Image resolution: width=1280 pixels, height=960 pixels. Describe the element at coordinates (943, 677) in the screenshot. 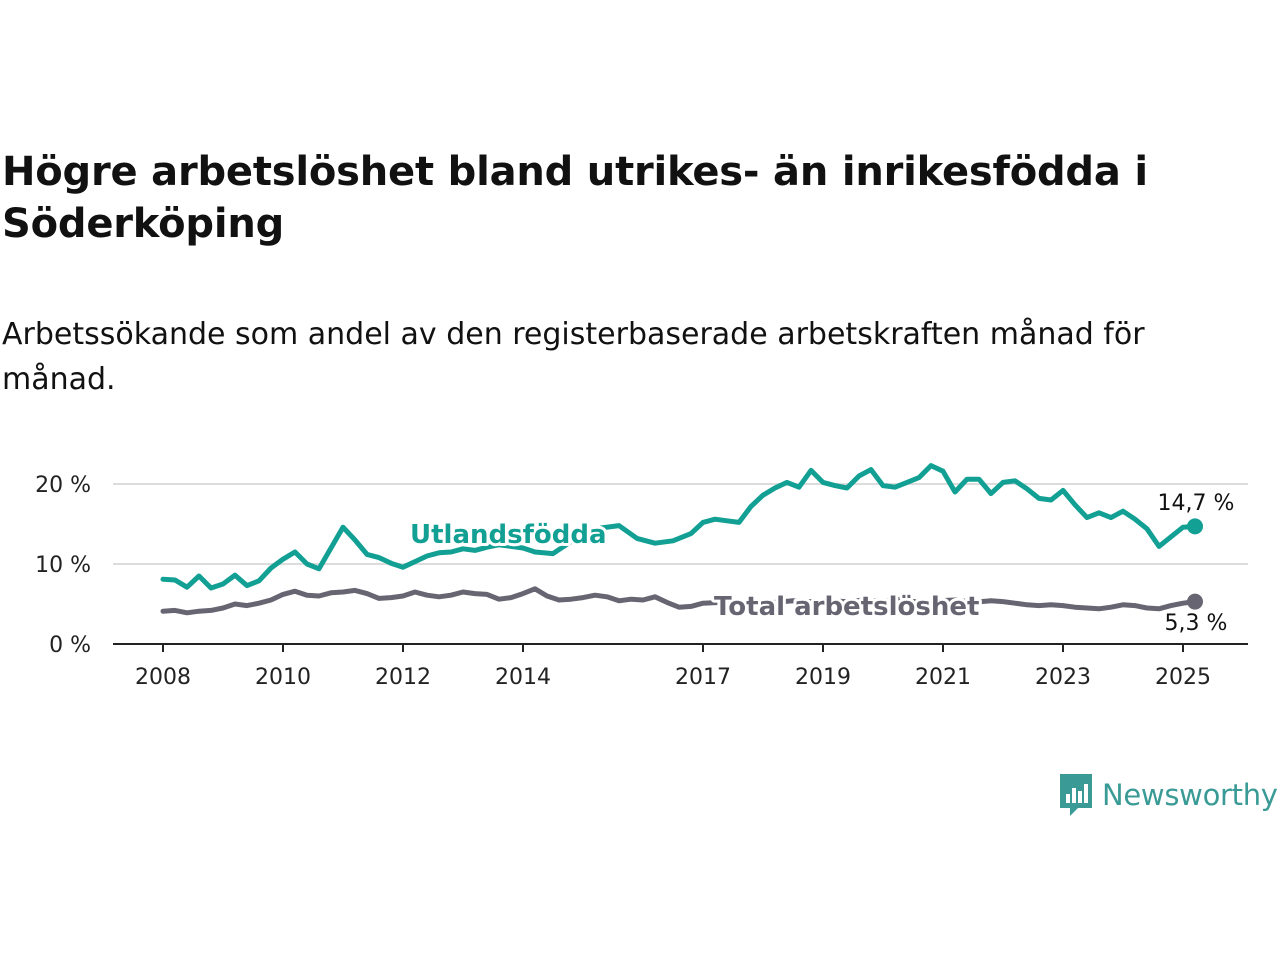

I see `x-tick-label: 2021` at that location.